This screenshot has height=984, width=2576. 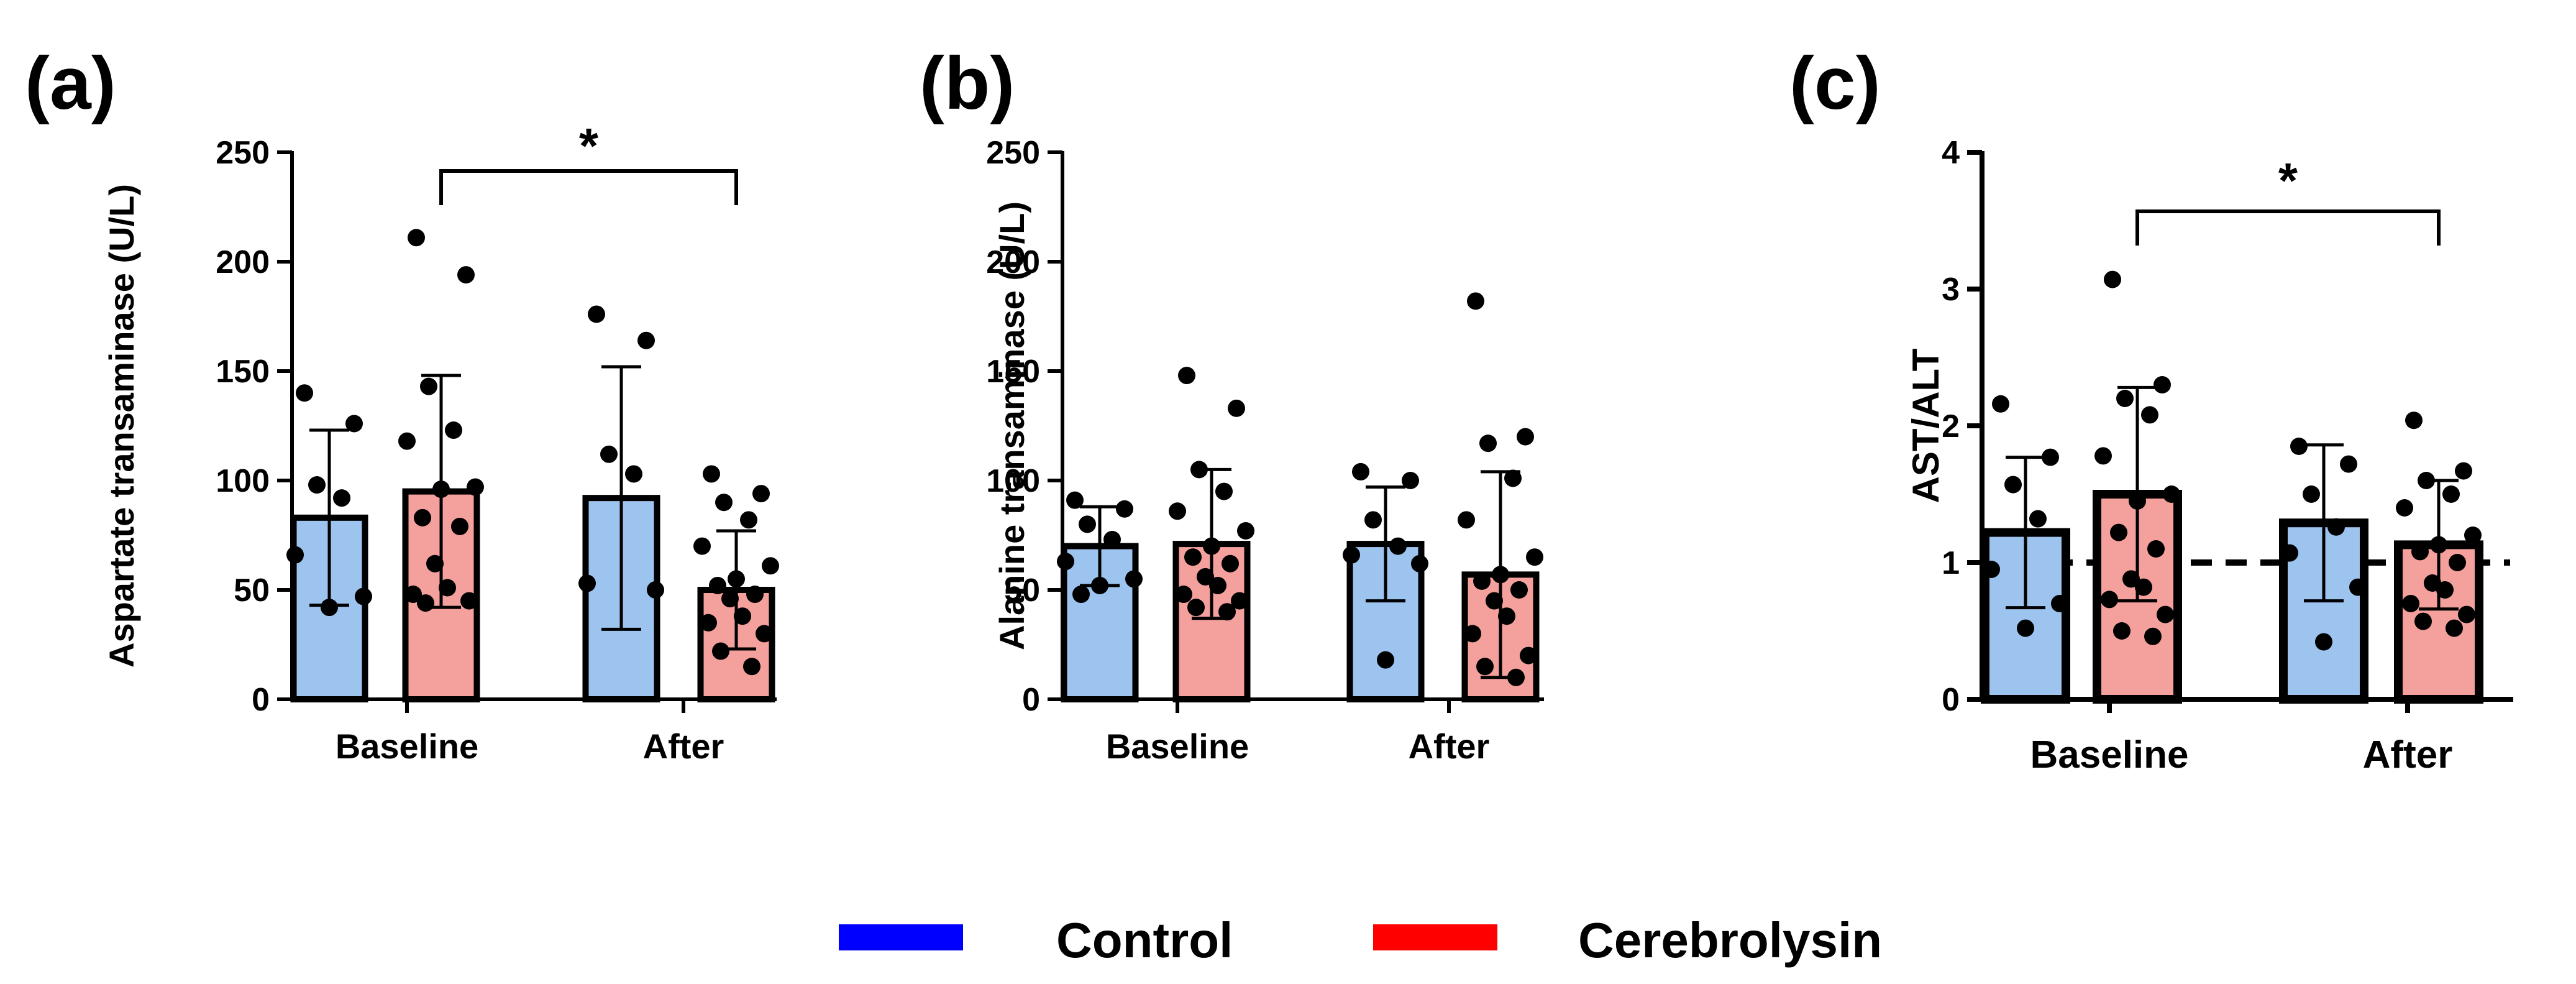 I want to click on legend-swatch-cerebrolysin, so click(x=1435, y=937).